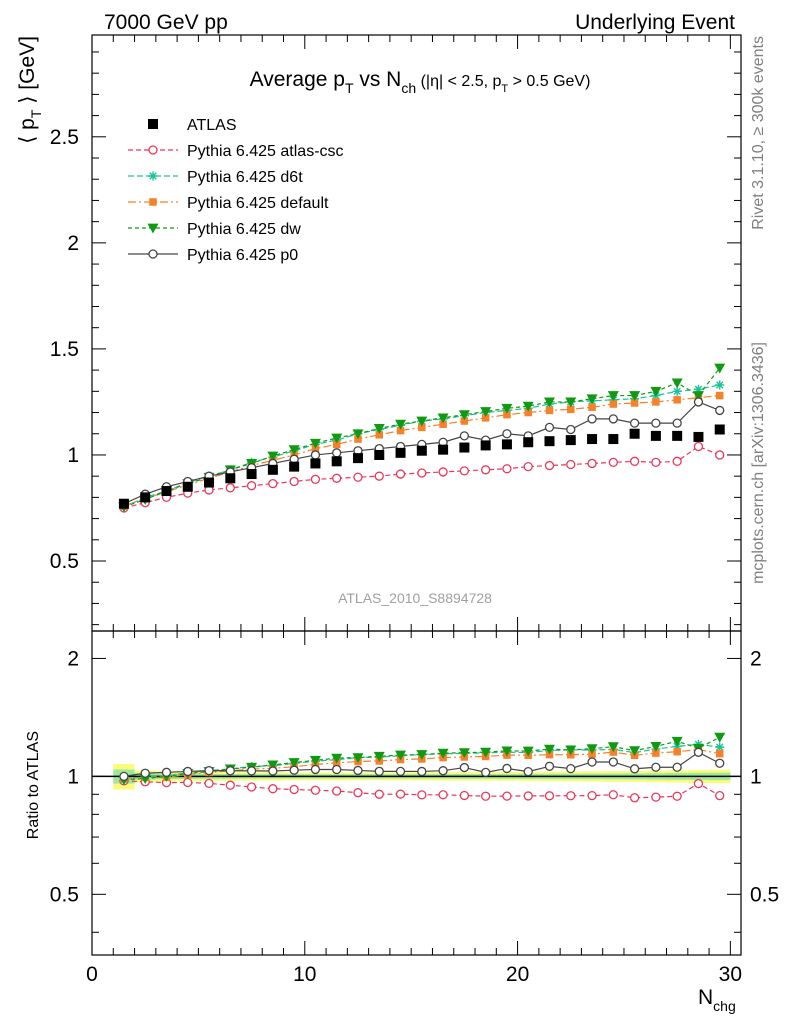 This screenshot has height=1024, width=786. Describe the element at coordinates (258, 203) in the screenshot. I see `legend-label: Pythia 6.425 default` at that location.